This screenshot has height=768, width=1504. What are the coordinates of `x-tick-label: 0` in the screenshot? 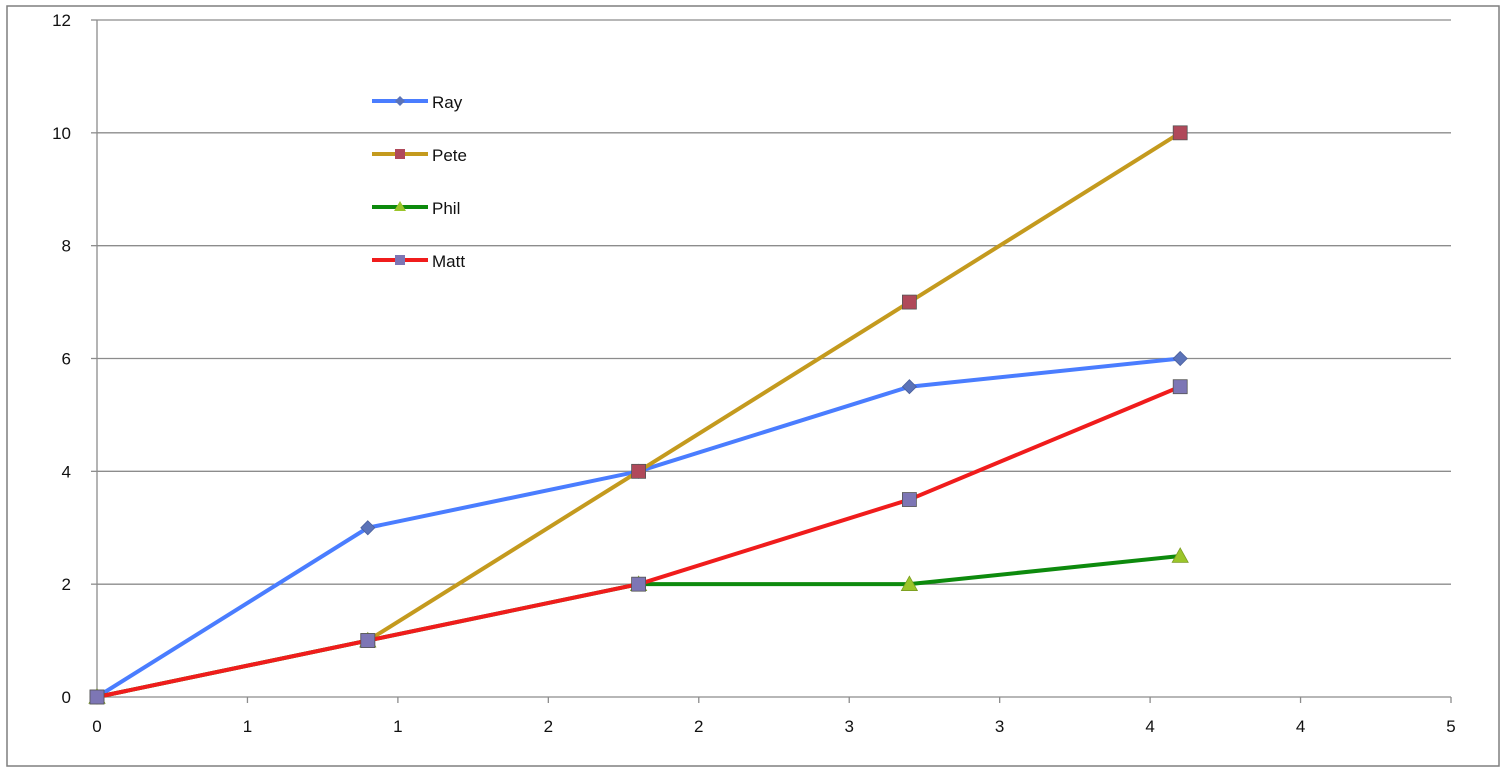 It's located at (96, 726).